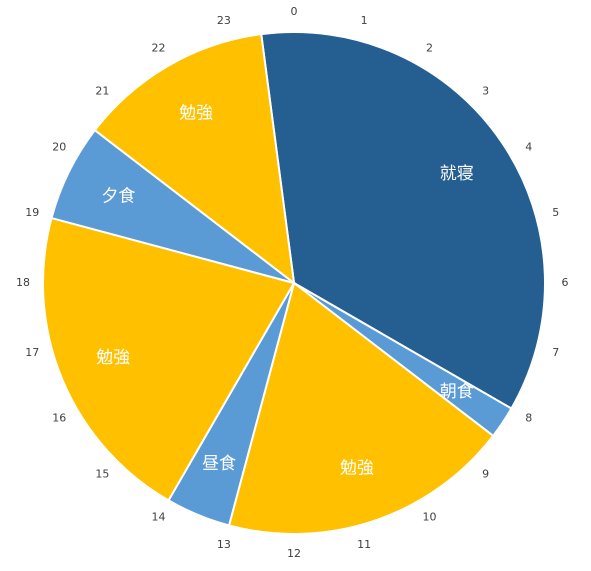 This screenshot has height=571, width=591. I want to click on hour-label: 13, so click(224, 544).